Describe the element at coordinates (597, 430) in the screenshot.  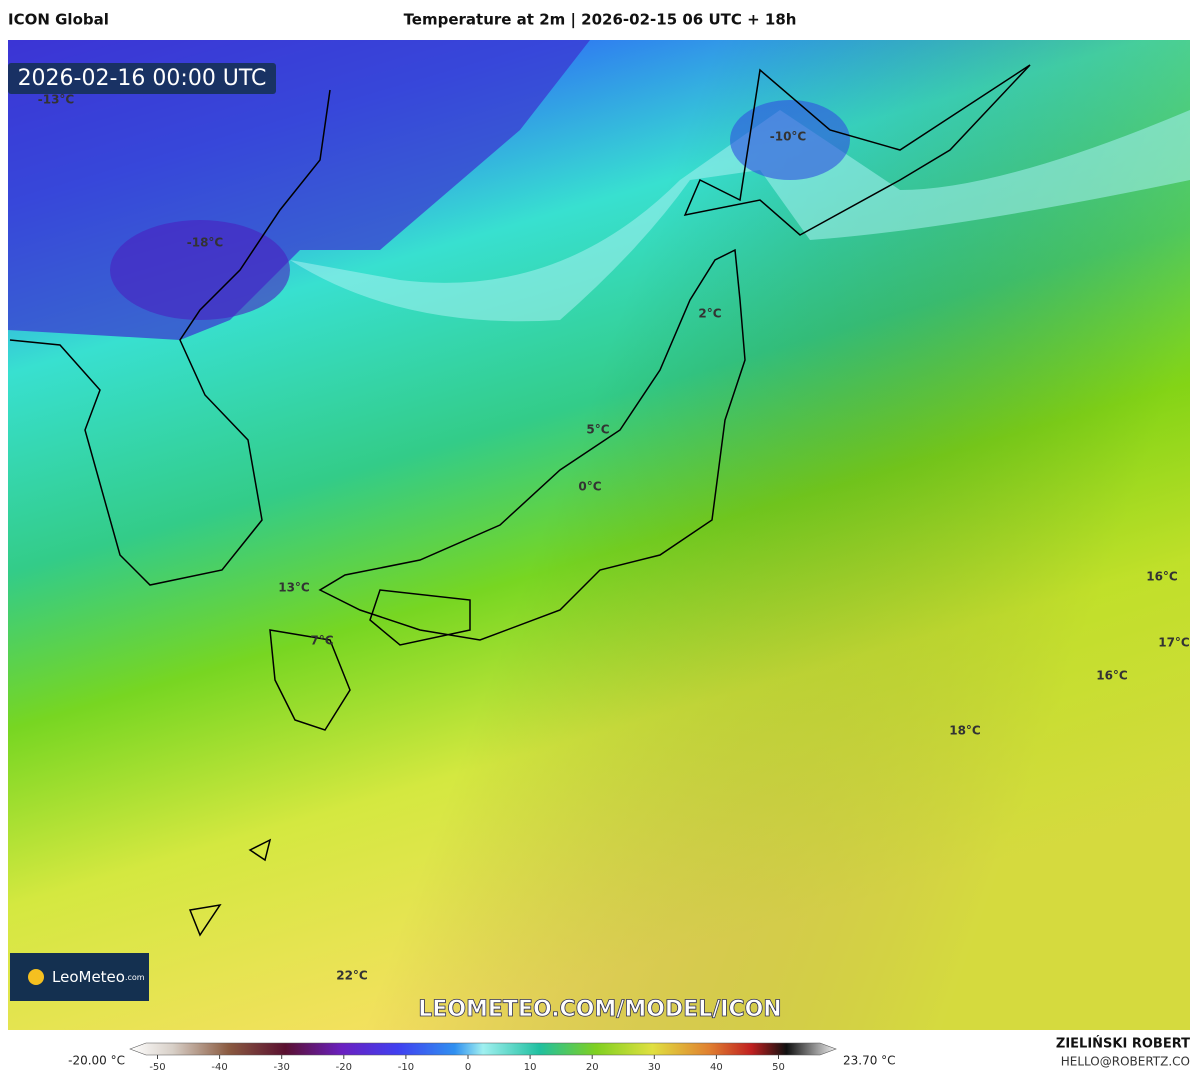
I see `temperature-label: 5°C` at that location.